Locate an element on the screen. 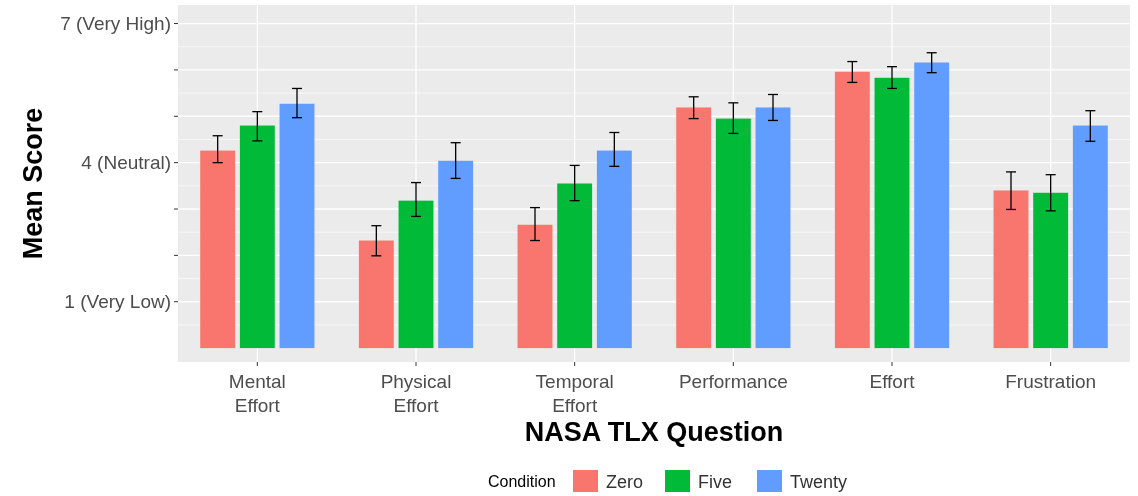 The height and width of the screenshot is (496, 1138). x-axis-title: NASA TLX Question is located at coordinates (654, 432).